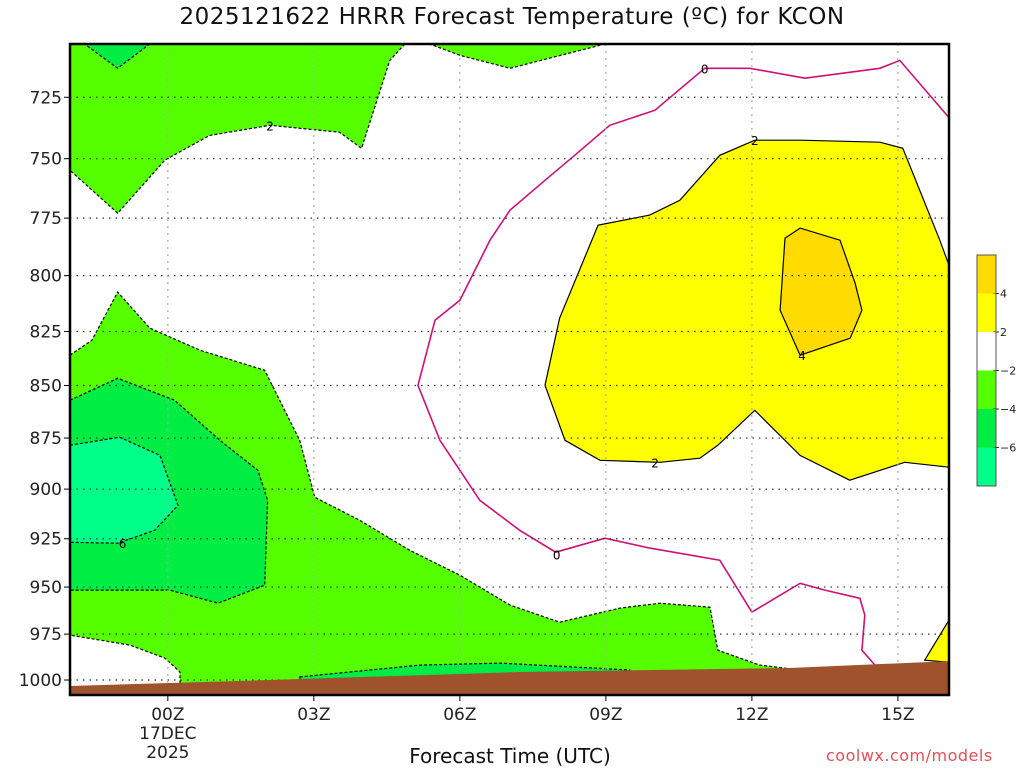 Image resolution: width=1024 pixels, height=768 pixels. I want to click on contour-region-cold-top-left, so click(238, 129).